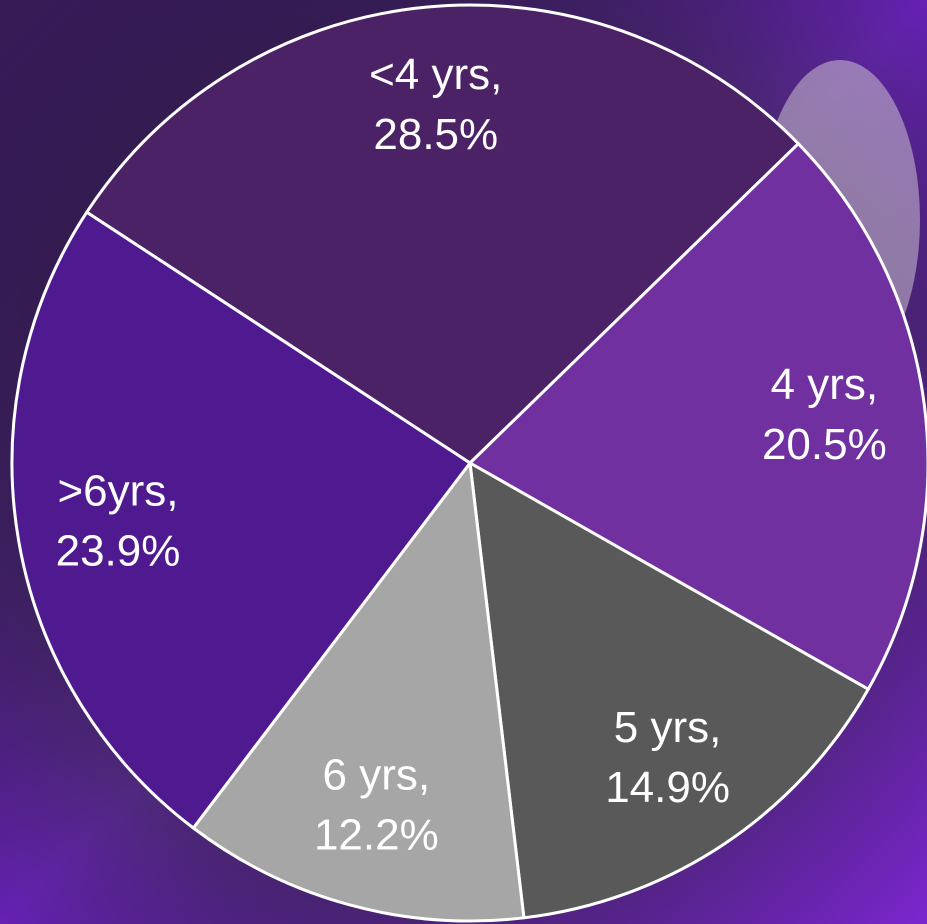 This screenshot has height=924, width=927. Describe the element at coordinates (376, 834) in the screenshot. I see `slice-value: 12.2%` at that location.